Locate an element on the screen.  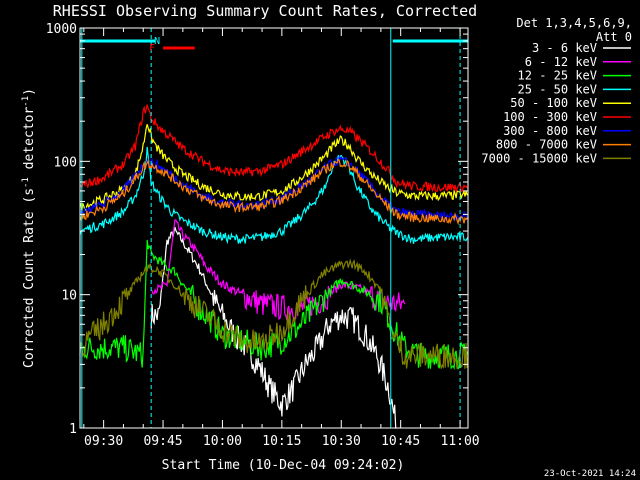
x-tick-label-2: 09:45 is located at coordinates (162, 441).